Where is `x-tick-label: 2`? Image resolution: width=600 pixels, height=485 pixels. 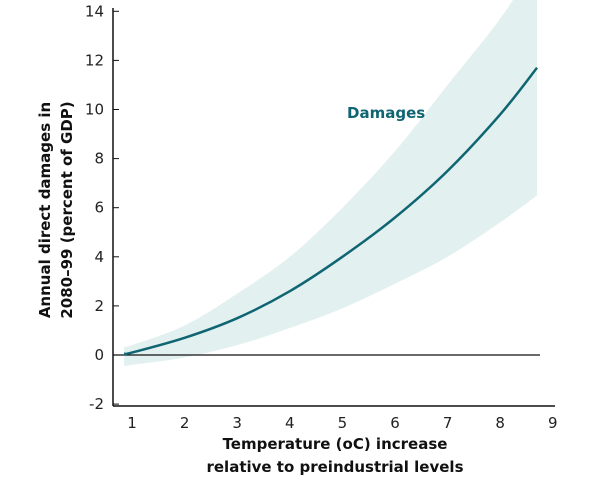
x-tick-label: 2 is located at coordinates (185, 423).